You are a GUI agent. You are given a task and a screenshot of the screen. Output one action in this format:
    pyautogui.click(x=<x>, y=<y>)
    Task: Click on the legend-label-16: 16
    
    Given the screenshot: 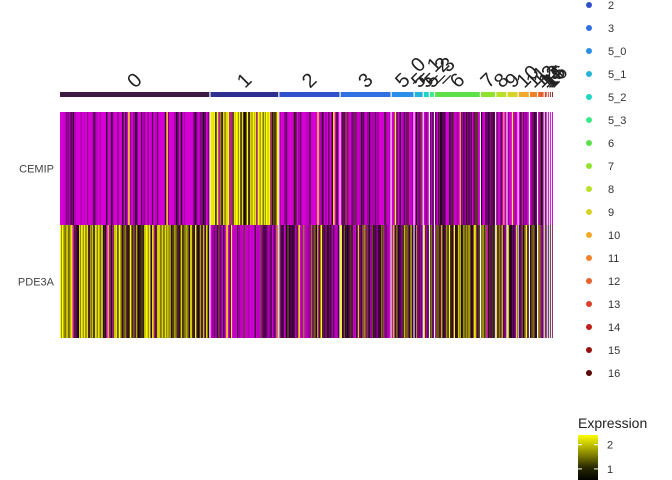 What is the action you would take?
    pyautogui.click(x=614, y=374)
    